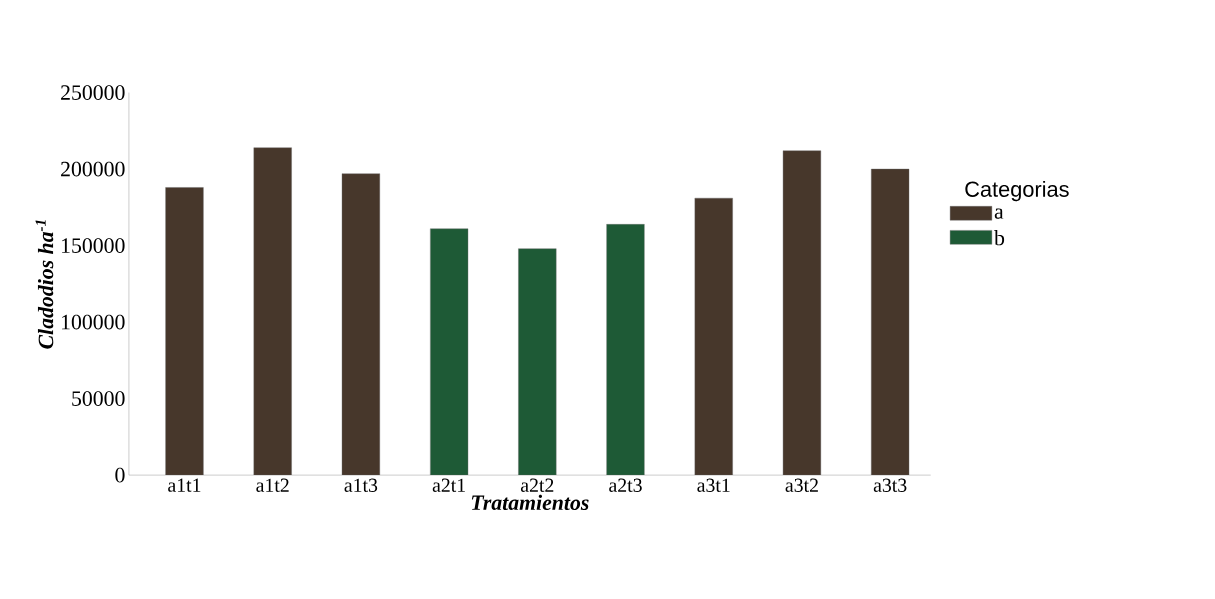  I want to click on x-tick-label: a1t3, so click(361, 485).